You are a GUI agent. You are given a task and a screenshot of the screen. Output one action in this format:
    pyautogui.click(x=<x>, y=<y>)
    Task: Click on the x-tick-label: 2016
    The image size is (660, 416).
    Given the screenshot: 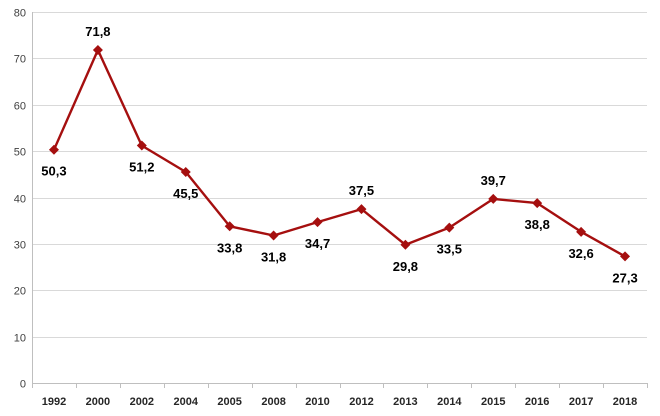 What is the action you would take?
    pyautogui.click(x=537, y=402)
    